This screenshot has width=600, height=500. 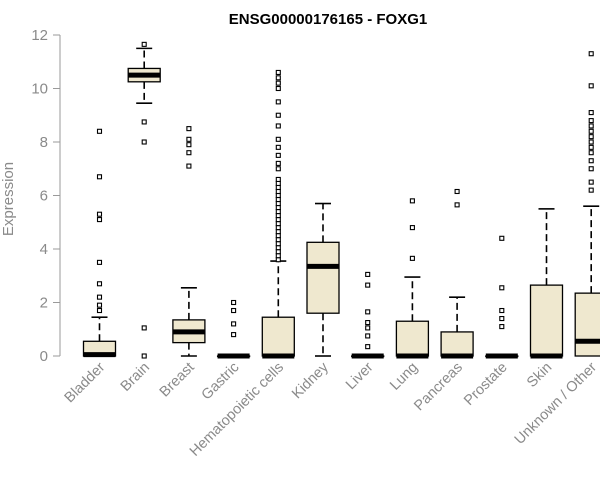 What do you see at coordinates (556, 403) in the screenshot?
I see `x-category-label: Unknown / Other` at bounding box center [556, 403].